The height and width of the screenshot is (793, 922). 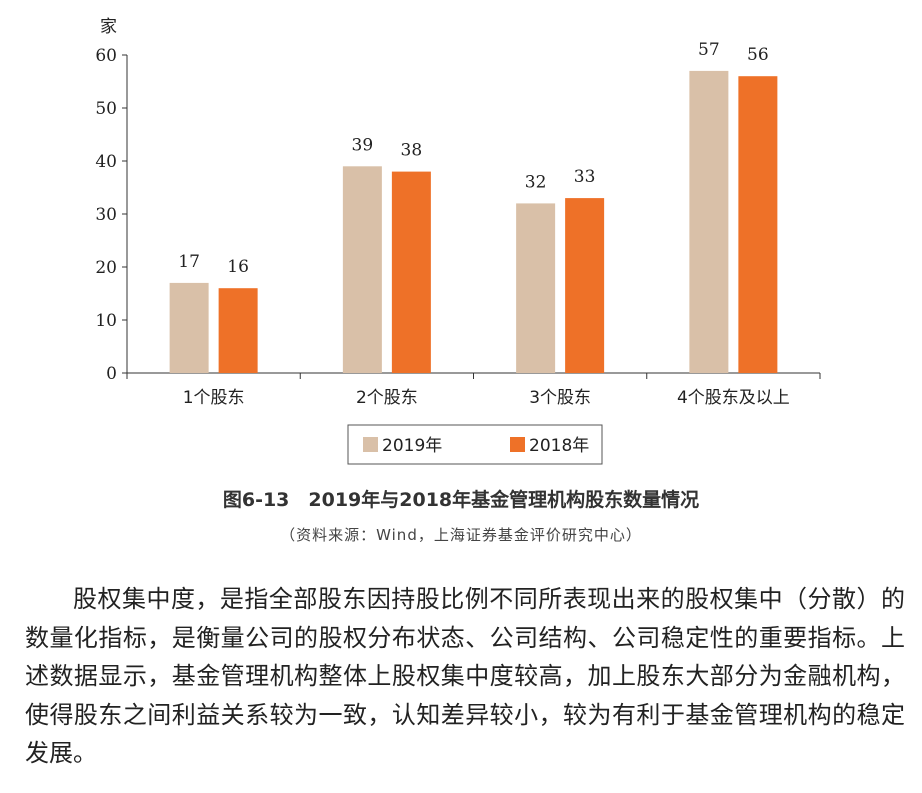 What do you see at coordinates (106, 109) in the screenshot?
I see `y-tick-label: 50` at bounding box center [106, 109].